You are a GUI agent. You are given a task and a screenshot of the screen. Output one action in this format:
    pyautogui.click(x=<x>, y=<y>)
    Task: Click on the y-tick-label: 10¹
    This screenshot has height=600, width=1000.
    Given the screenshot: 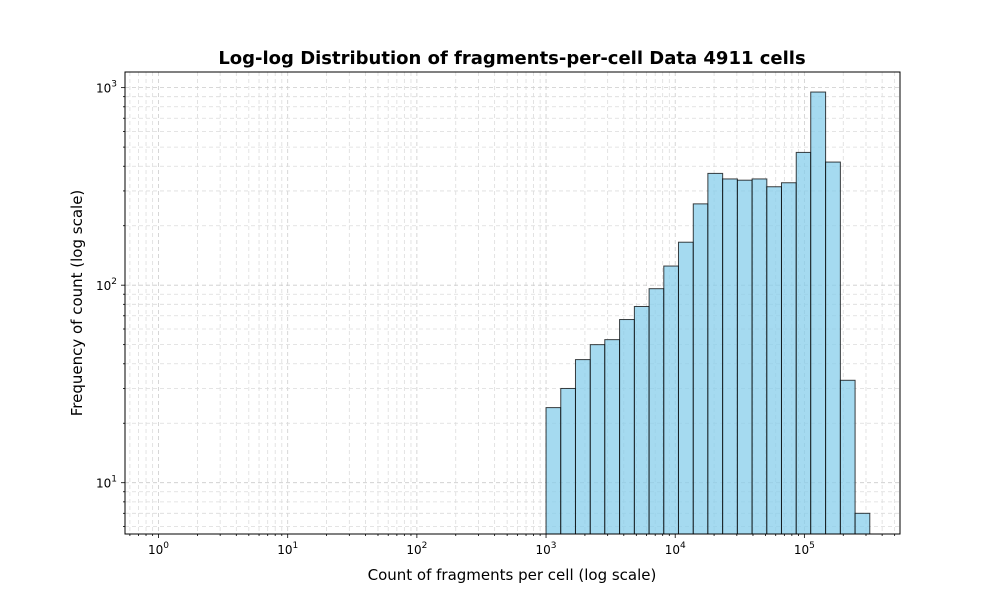 What is the action you would take?
    pyautogui.click(x=106, y=483)
    